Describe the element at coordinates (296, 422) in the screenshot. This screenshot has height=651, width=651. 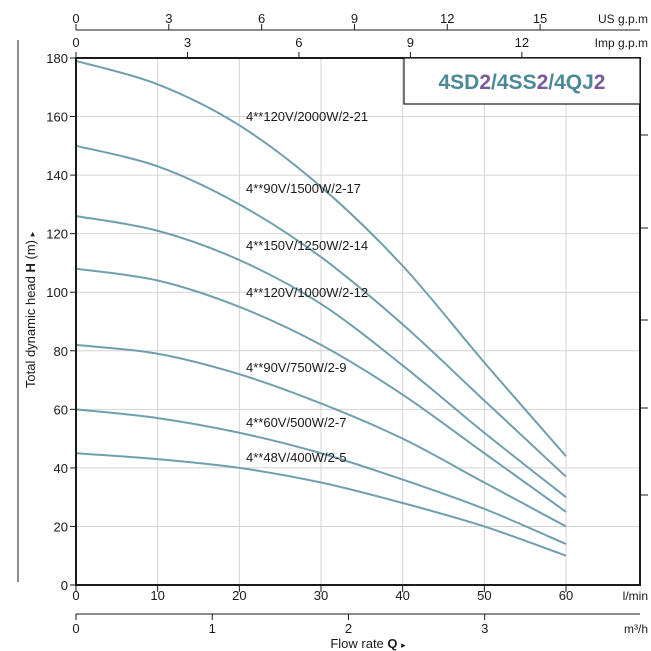
I see `curve-label: 4**60V/500W/2-7` at that location.